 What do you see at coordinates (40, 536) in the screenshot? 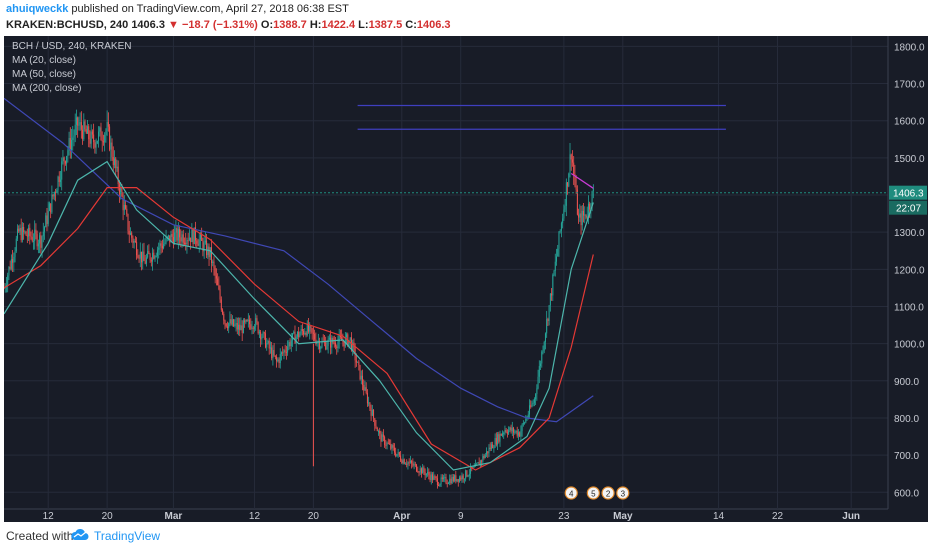
I see `created-with-text: Created with` at bounding box center [40, 536].